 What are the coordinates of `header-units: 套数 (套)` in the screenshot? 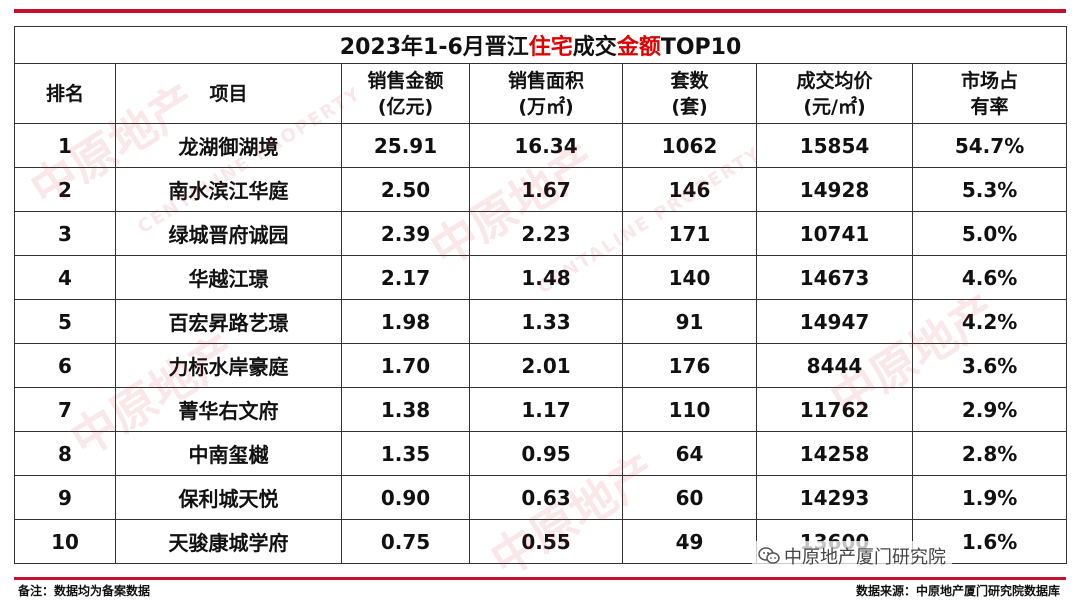 It's located at (689, 93).